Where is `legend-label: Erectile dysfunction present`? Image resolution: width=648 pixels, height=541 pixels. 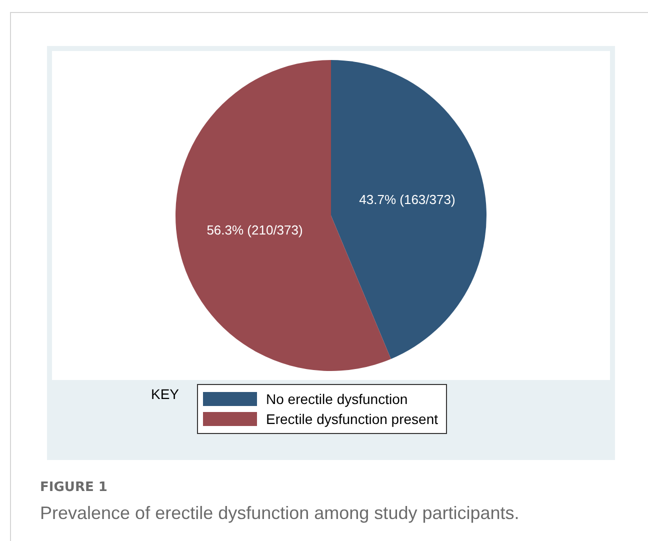 legend-label: Erectile dysfunction present is located at coordinates (352, 419).